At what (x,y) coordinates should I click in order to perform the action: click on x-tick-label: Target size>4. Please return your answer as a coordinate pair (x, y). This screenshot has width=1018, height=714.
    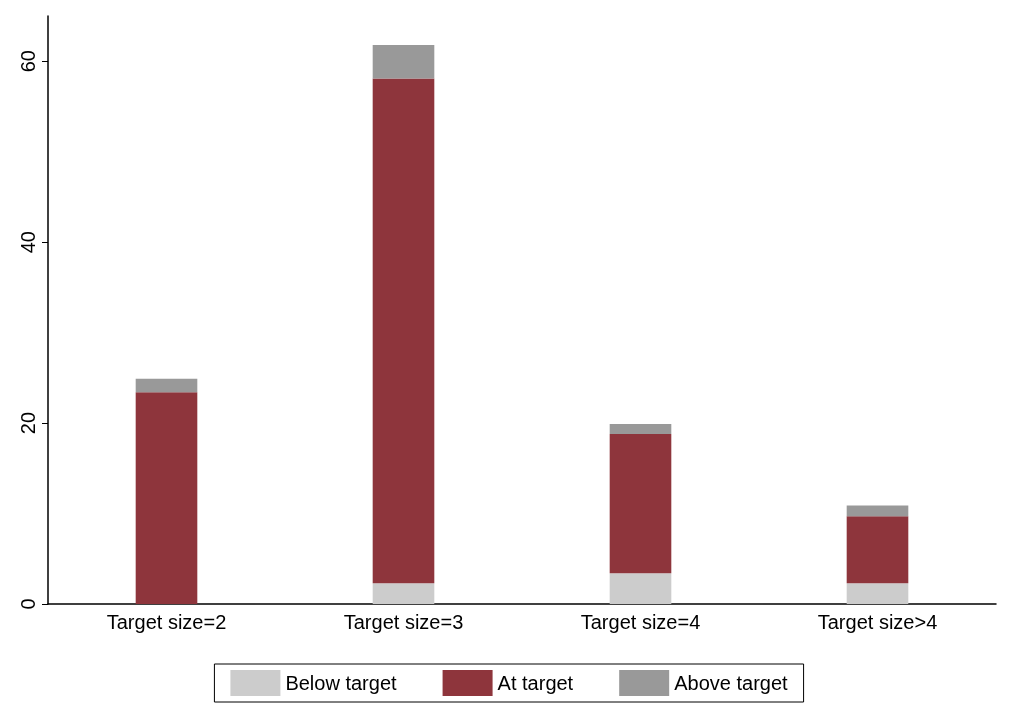
    Looking at the image, I should click on (877, 622).